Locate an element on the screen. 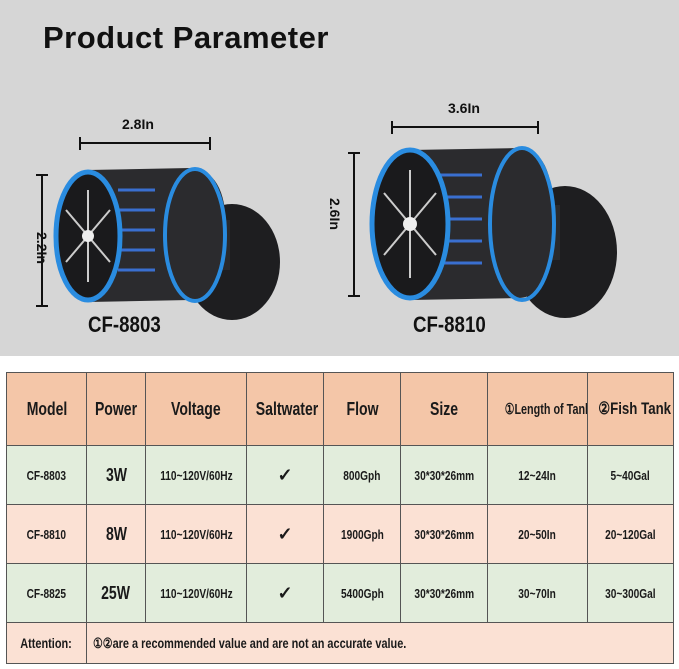  header-fish-tank: ②Fish Tank is located at coordinates (630, 409).